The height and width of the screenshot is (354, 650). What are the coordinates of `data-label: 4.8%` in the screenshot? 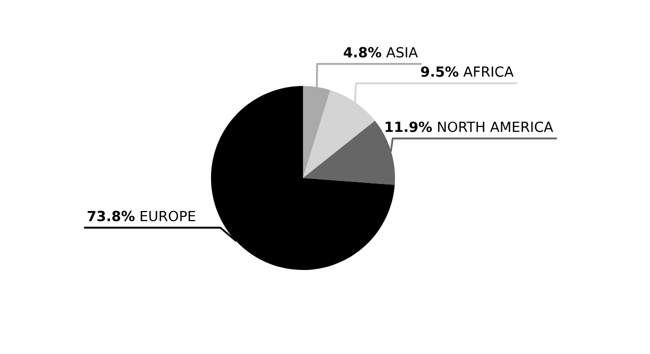 It's located at (363, 52).